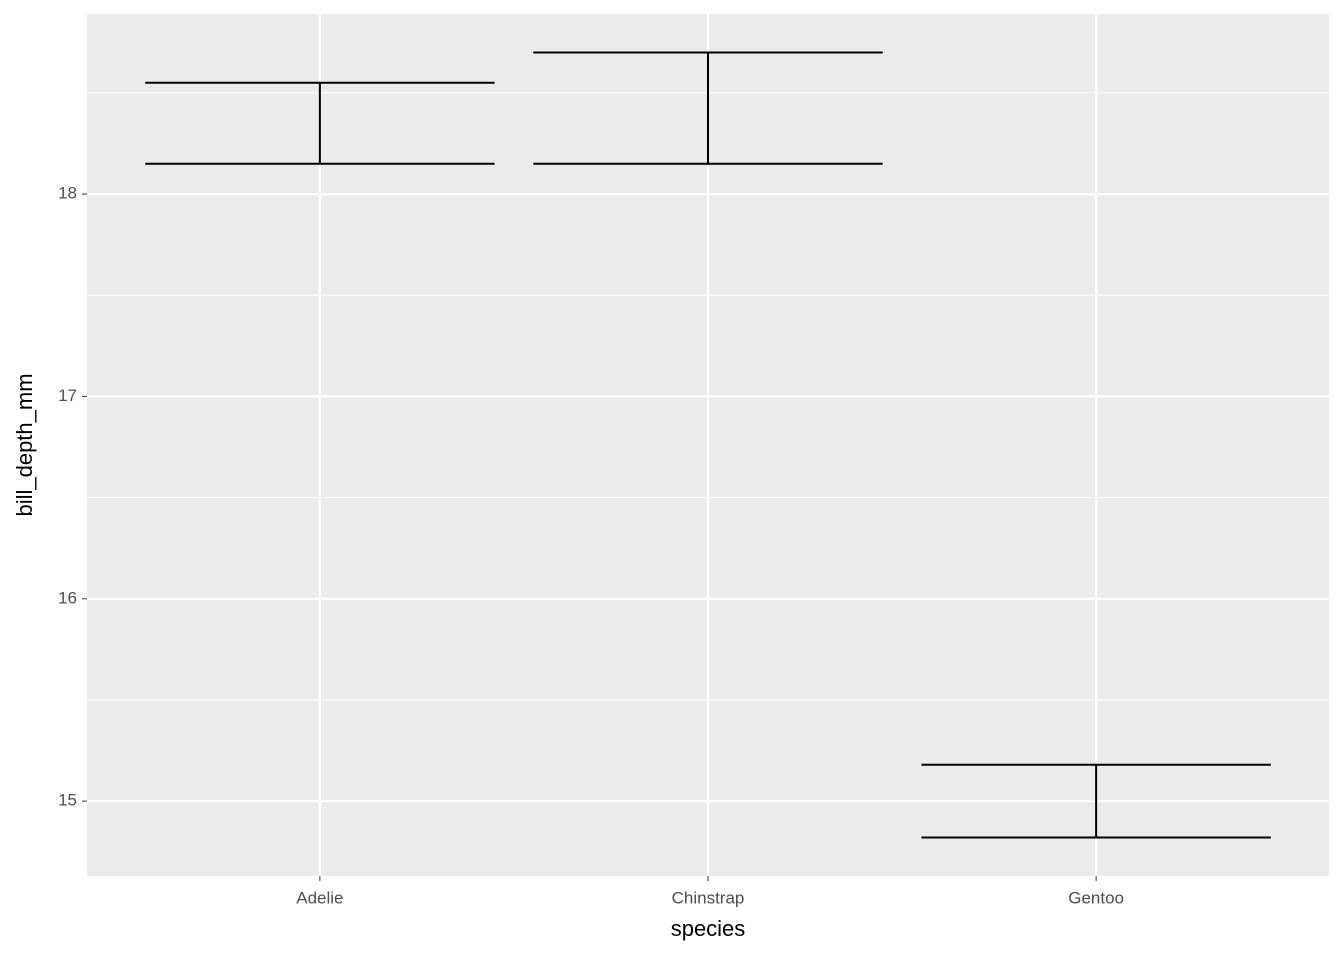 This screenshot has width=1344, height=960. What do you see at coordinates (67, 193) in the screenshot?
I see `y-tick-label: 18` at bounding box center [67, 193].